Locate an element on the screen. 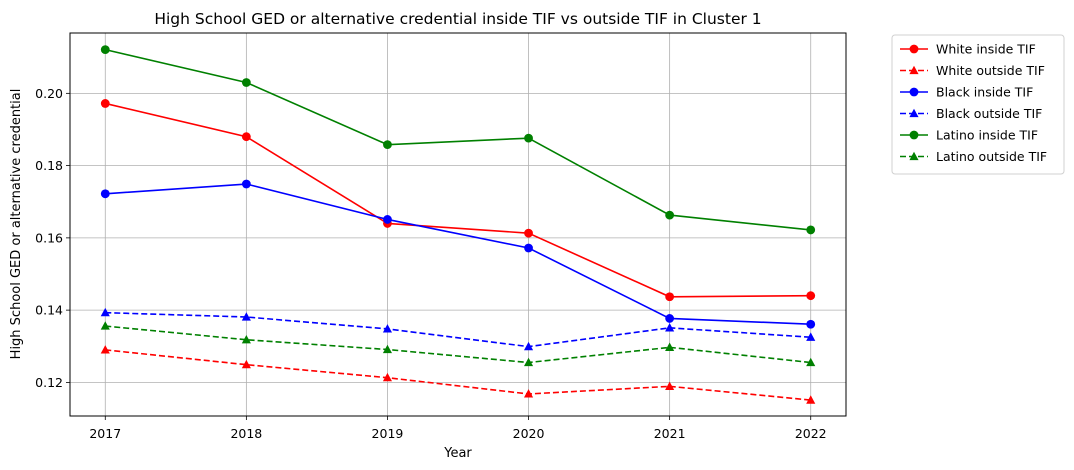  x-tick-label: 2017 is located at coordinates (105, 433).